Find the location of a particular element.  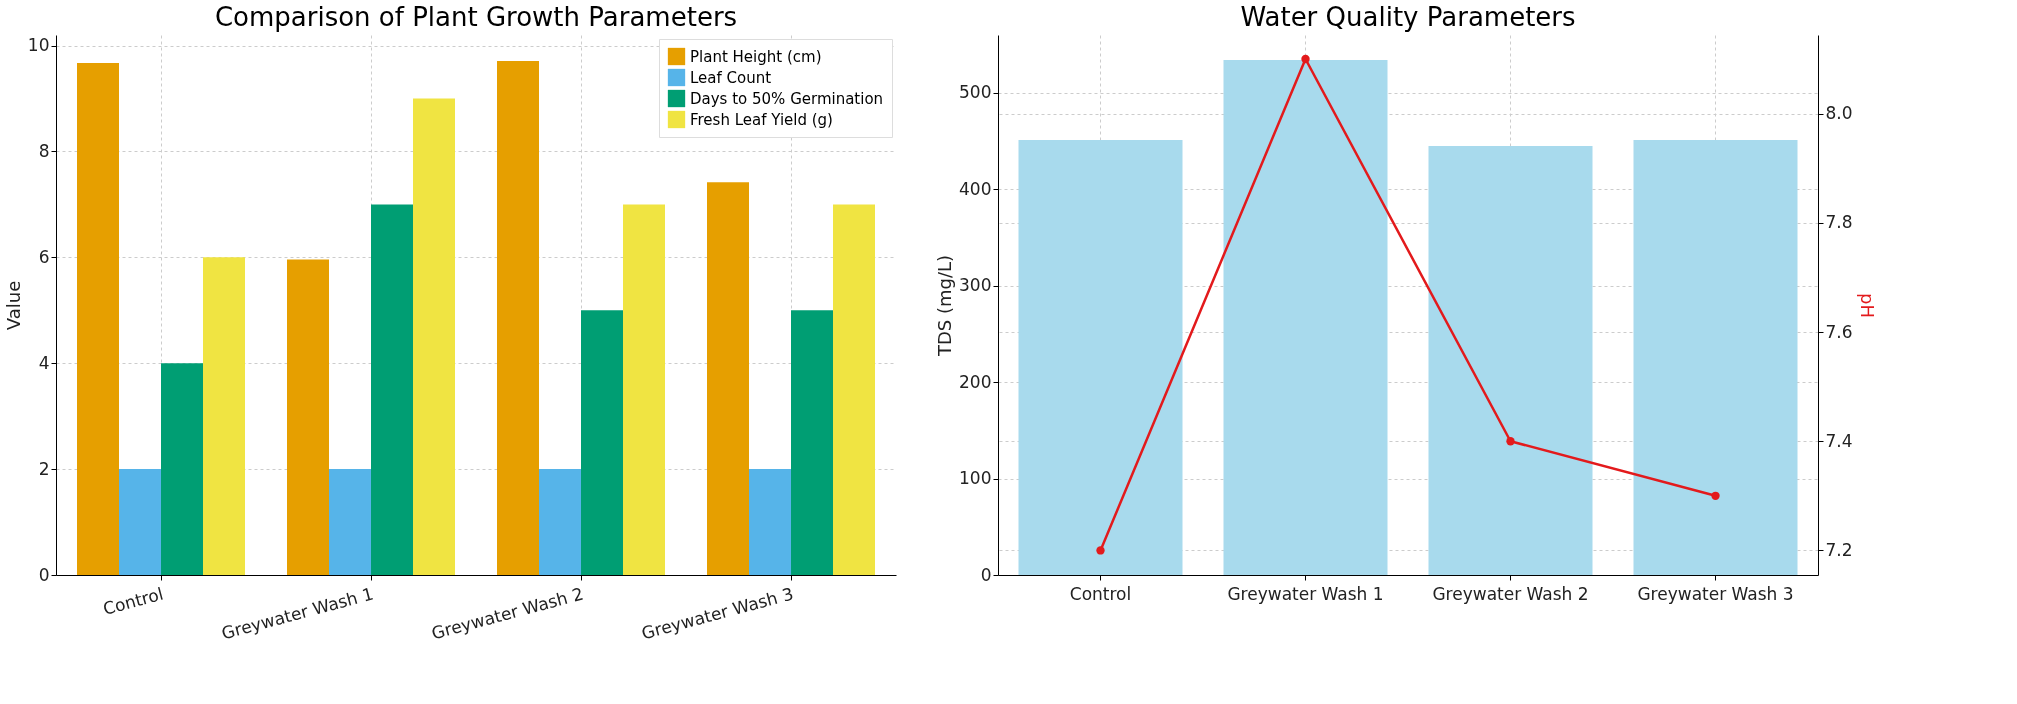

y-tick-label: 400 is located at coordinates (975, 188).